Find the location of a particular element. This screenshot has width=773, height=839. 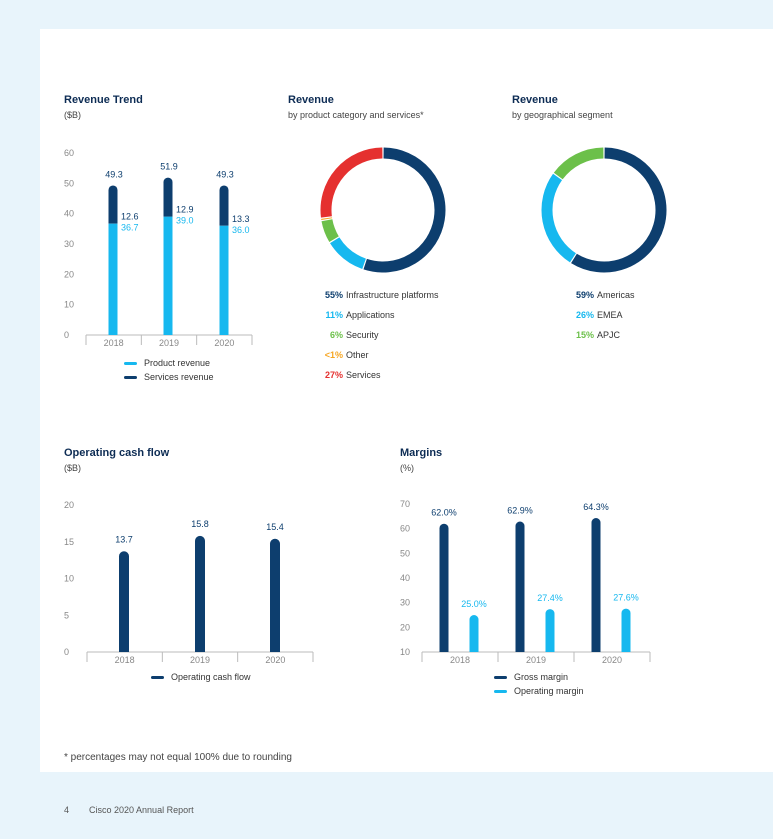

slice-pct: 15% is located at coordinates (584, 335).